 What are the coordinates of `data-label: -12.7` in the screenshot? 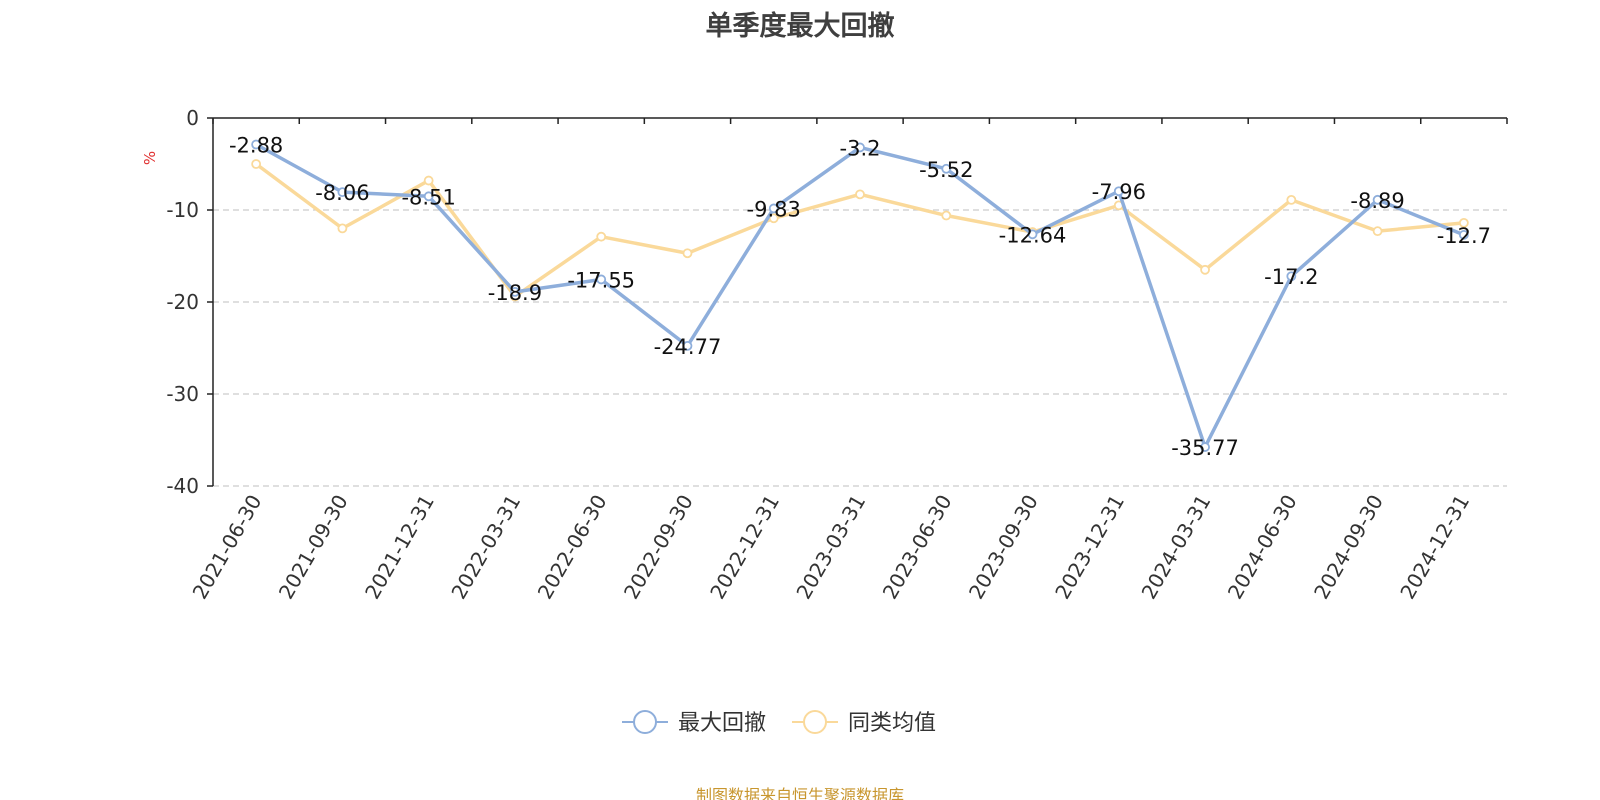 It's located at (1464, 236).